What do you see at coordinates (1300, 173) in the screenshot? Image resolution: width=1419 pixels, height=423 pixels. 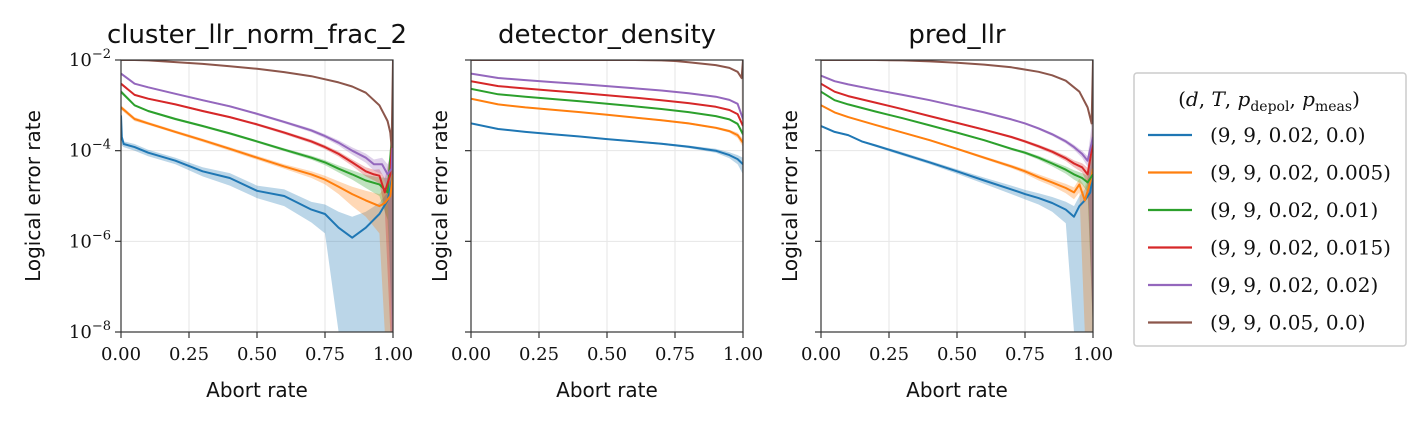 I see `legend-label: (9, 9, 0.02, 0.005)` at bounding box center [1300, 173].